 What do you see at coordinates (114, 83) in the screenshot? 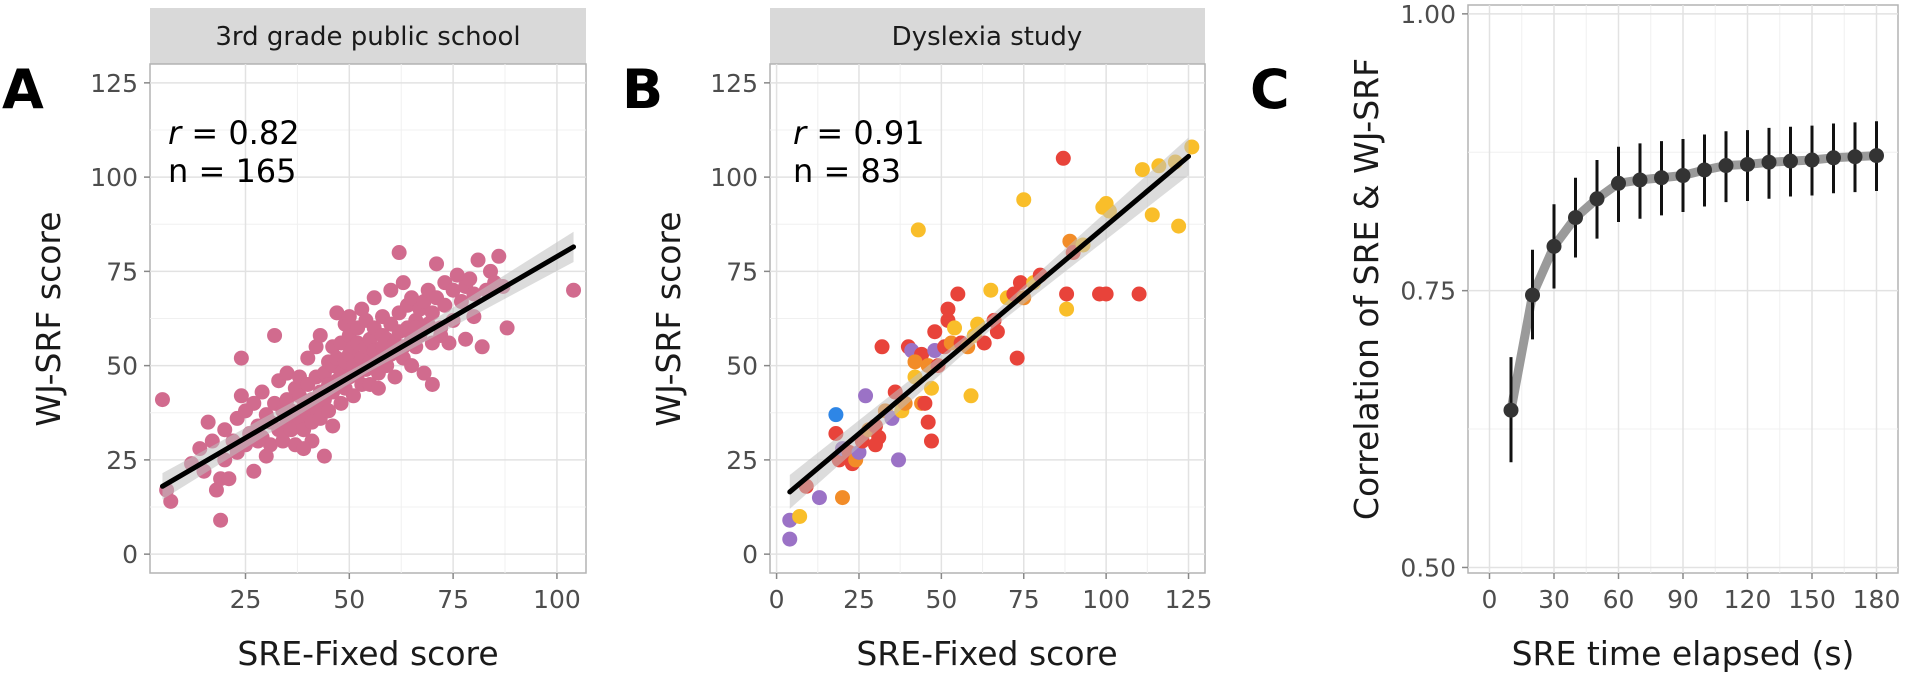
I see `y-tick-label: 125` at bounding box center [114, 83].